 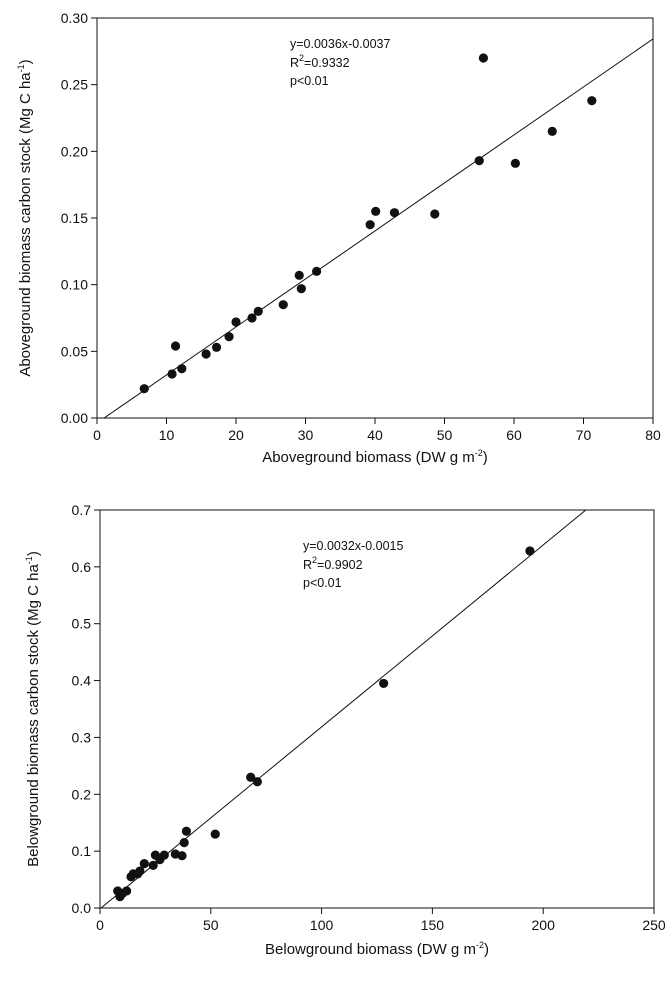 What do you see at coordinates (375, 435) in the screenshot?
I see `x-tick-label: 40` at bounding box center [375, 435].